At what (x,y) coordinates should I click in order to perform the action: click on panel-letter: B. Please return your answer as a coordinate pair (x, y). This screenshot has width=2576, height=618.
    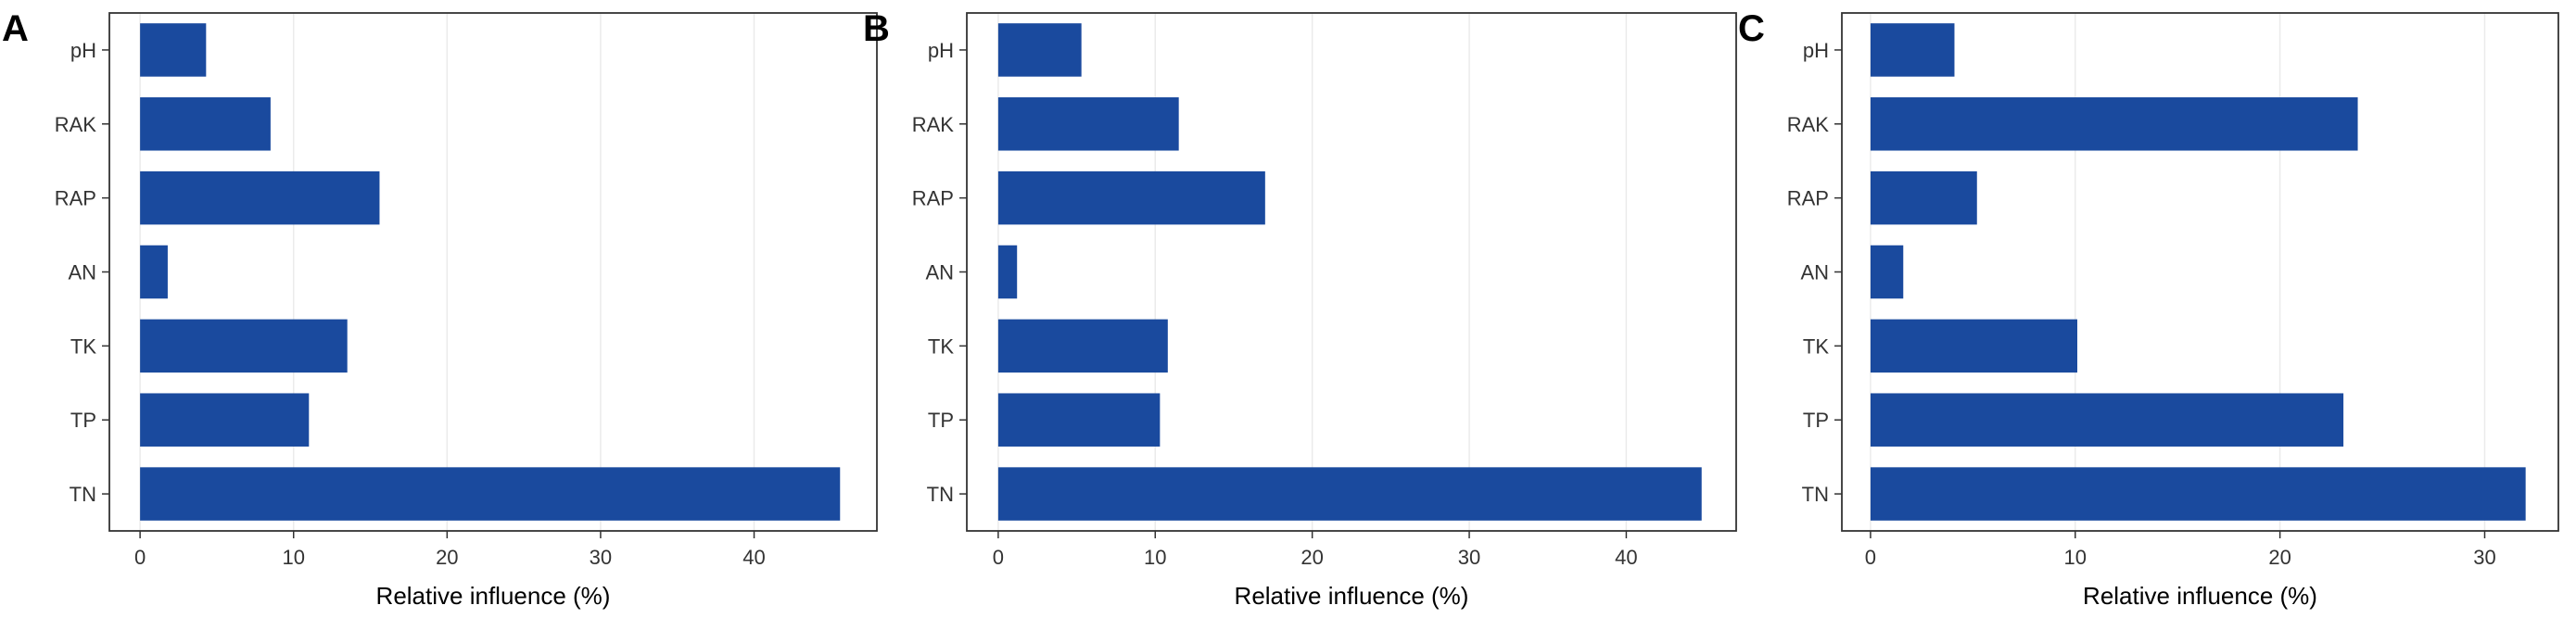
    Looking at the image, I should click on (876, 28).